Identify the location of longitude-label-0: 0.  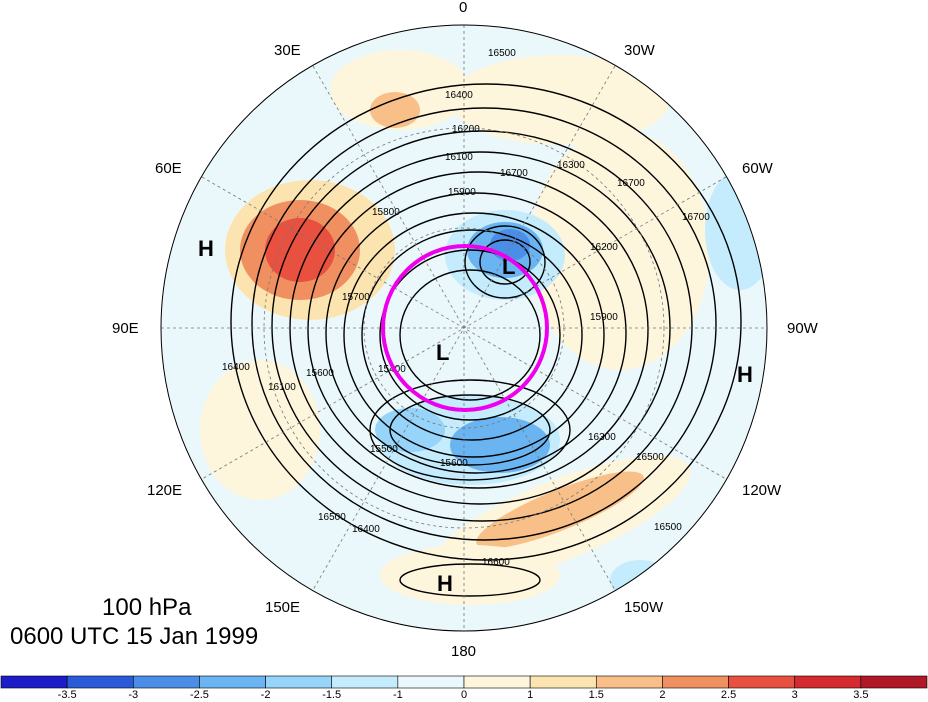
(463, 8).